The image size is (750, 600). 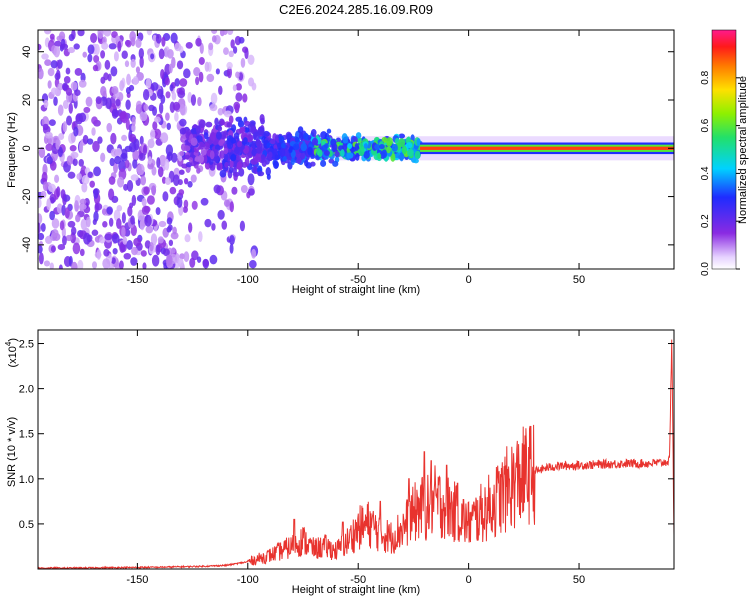 I want to click on colorbar-tick-label: 0.6, so click(x=705, y=125).